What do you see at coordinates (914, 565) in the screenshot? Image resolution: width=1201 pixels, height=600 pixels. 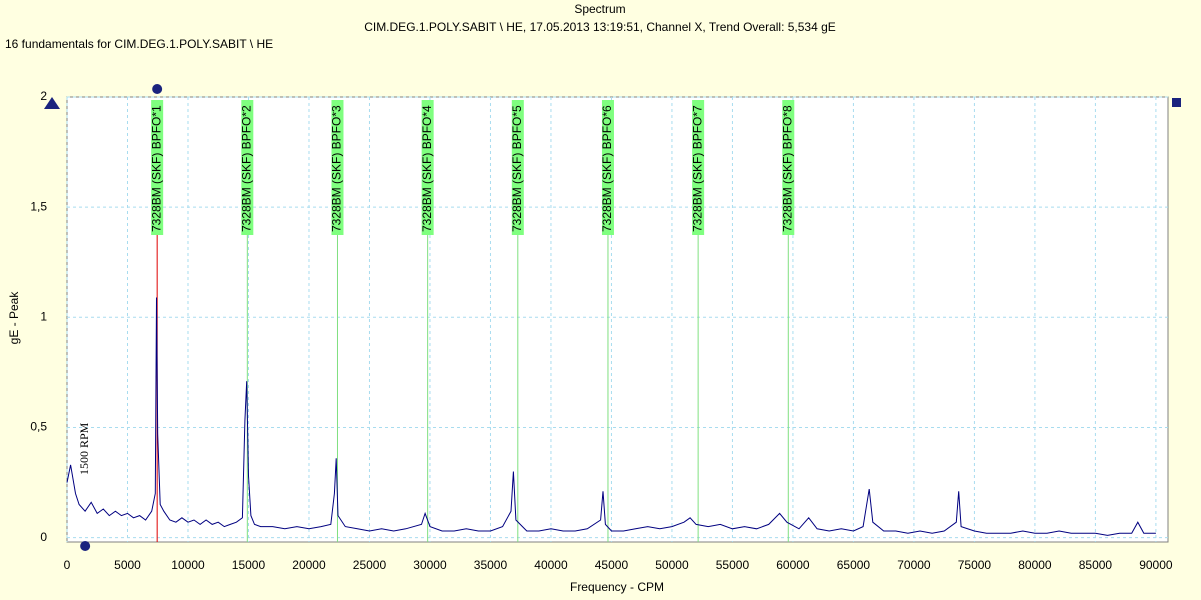 I see `x-tick-label: 70000` at bounding box center [914, 565].